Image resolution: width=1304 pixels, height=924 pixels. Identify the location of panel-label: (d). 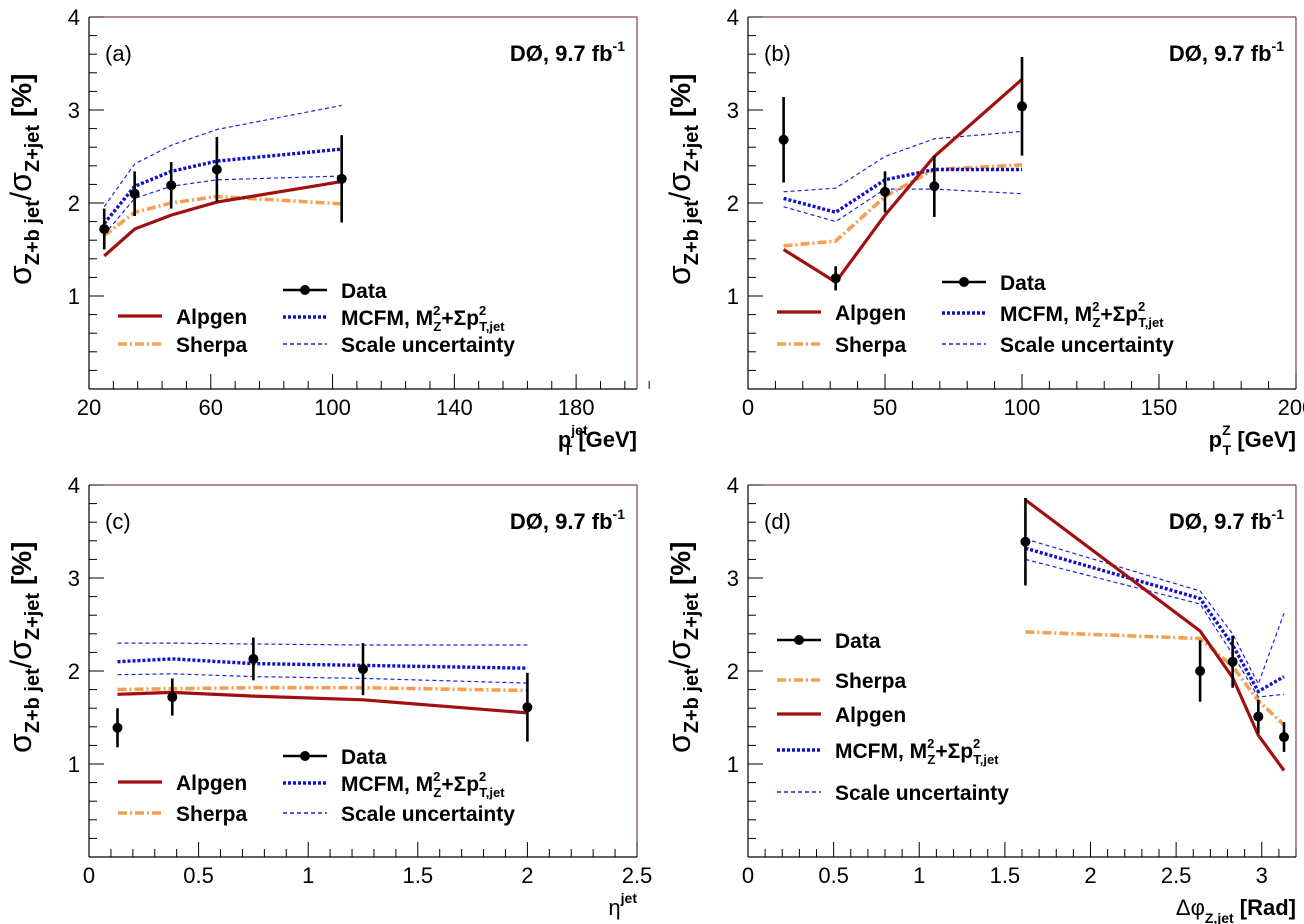
(777, 521).